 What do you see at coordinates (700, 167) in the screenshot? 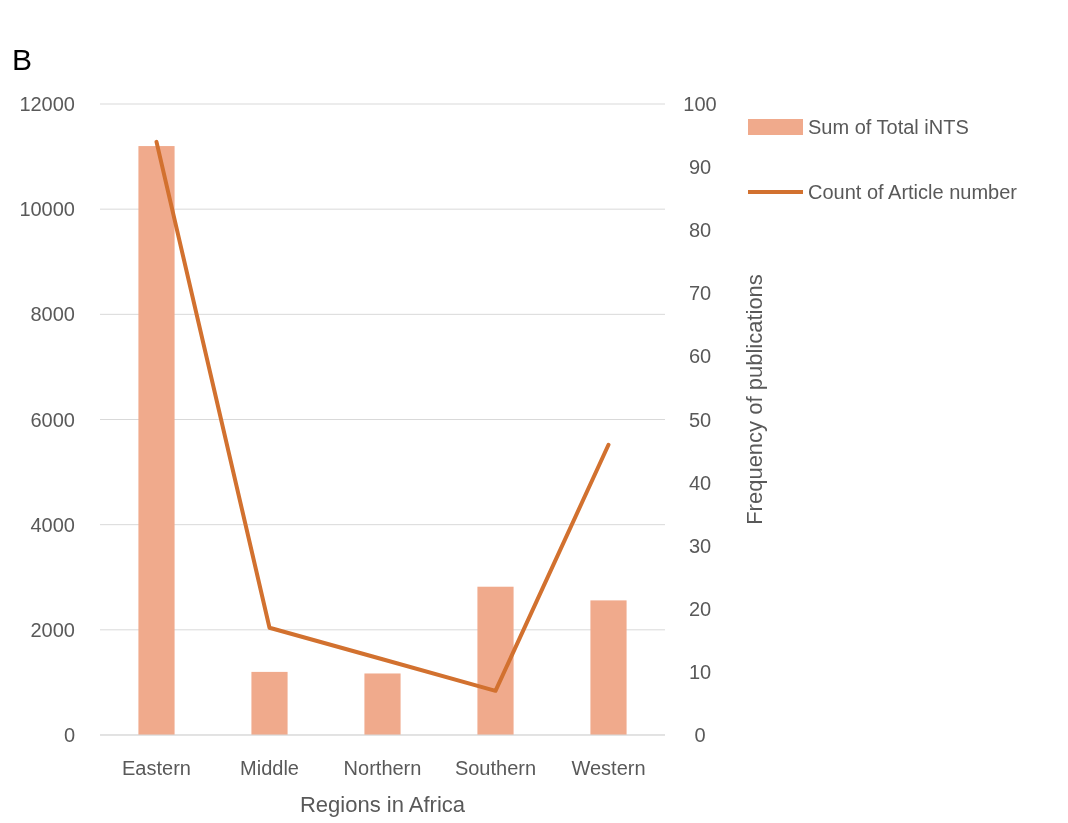
I see `y2-tick-label: 90` at bounding box center [700, 167].